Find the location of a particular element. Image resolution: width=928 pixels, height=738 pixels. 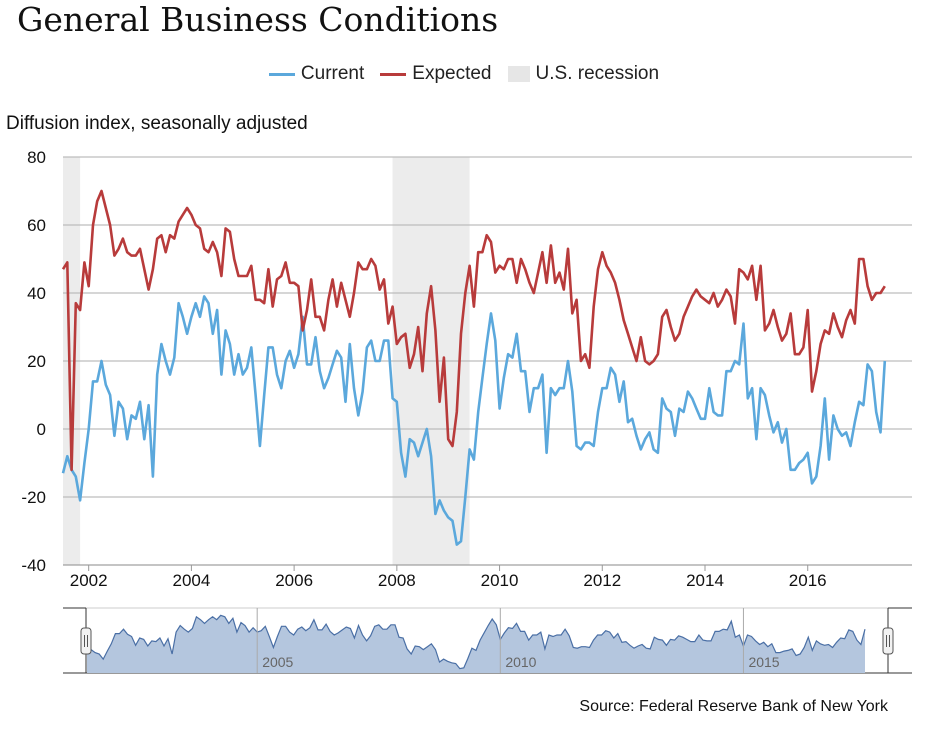

y-tick-label: 0 is located at coordinates (41, 429).